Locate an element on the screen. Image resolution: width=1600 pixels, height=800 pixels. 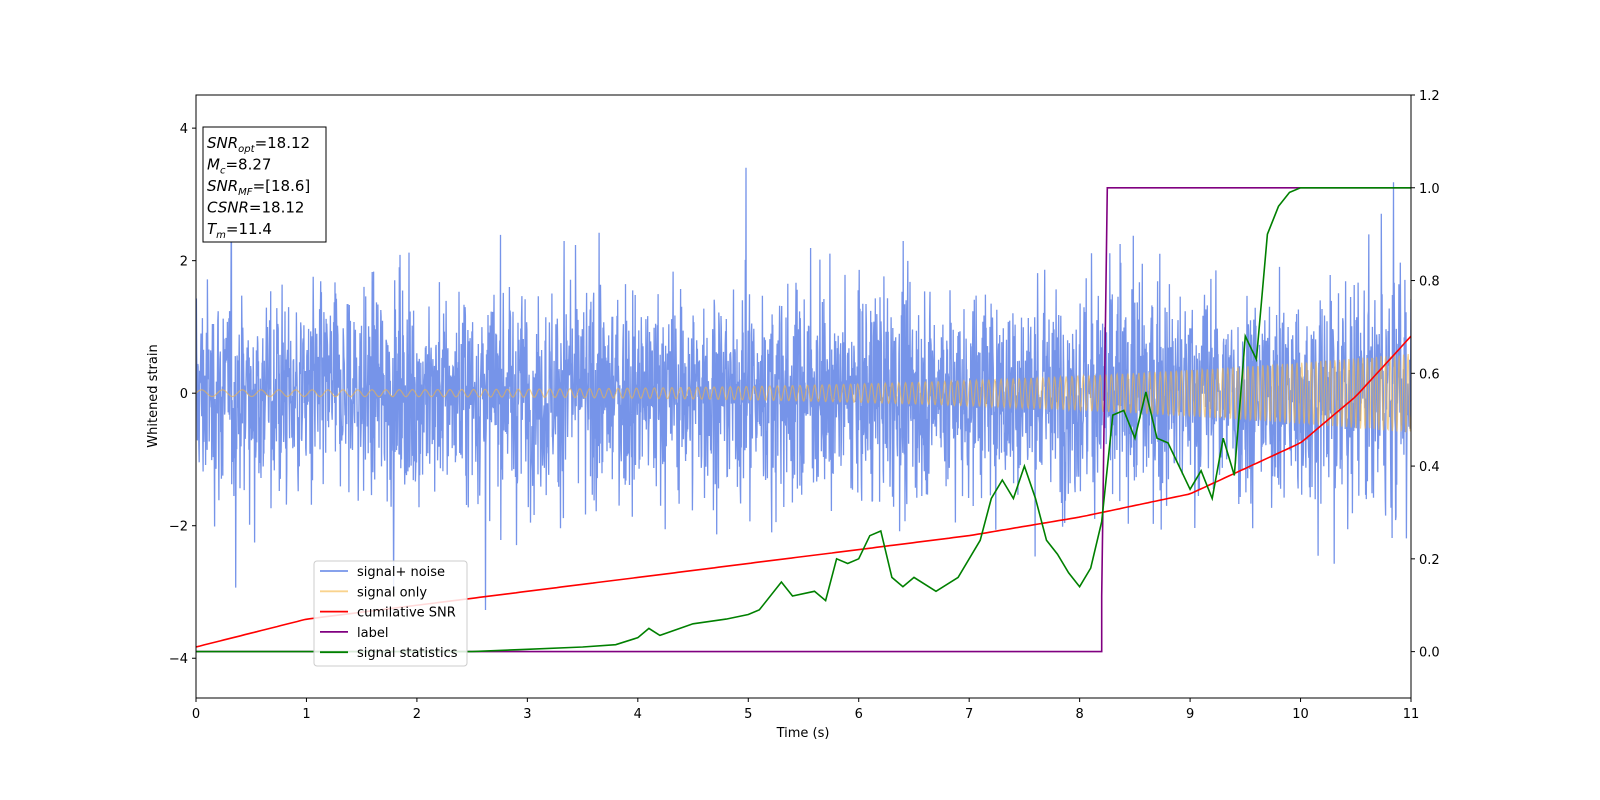
y-right-tick-label: 0.4 is located at coordinates (1429, 467).